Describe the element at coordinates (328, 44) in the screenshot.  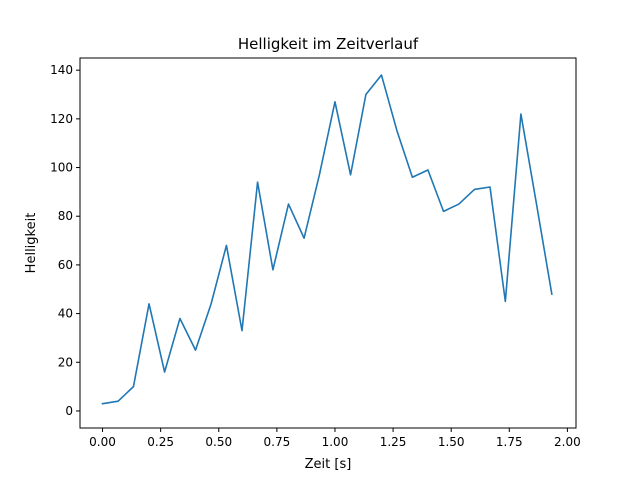
I see `chart-title: Helligkeit im Zeitverlauf` at that location.